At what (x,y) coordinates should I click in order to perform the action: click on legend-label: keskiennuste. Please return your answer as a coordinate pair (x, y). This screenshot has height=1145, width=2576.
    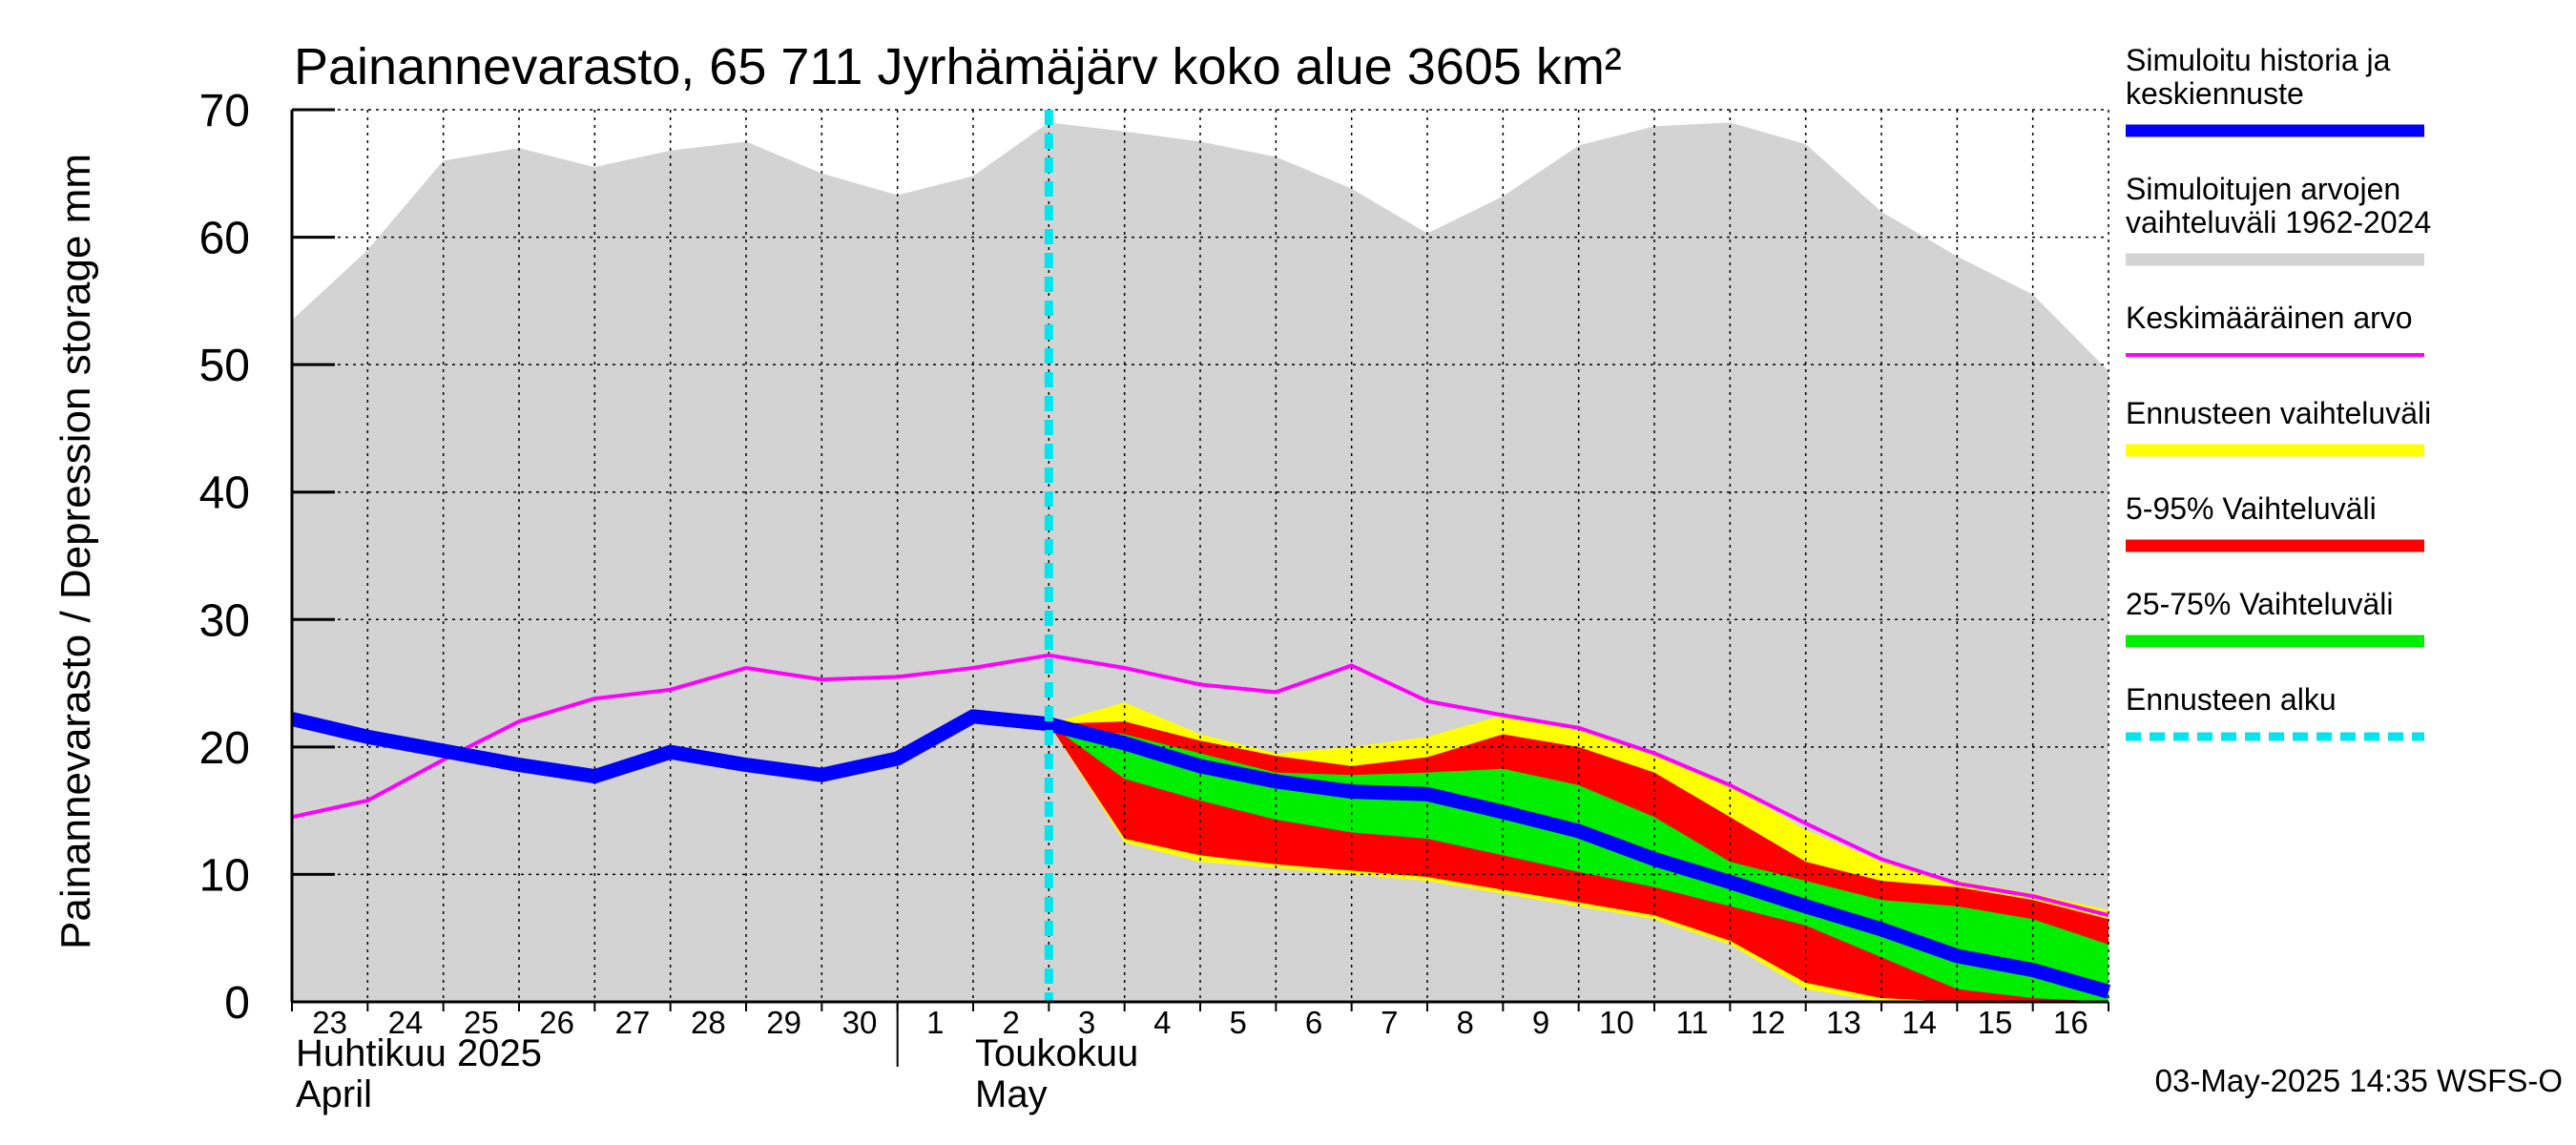
    Looking at the image, I should click on (2215, 93).